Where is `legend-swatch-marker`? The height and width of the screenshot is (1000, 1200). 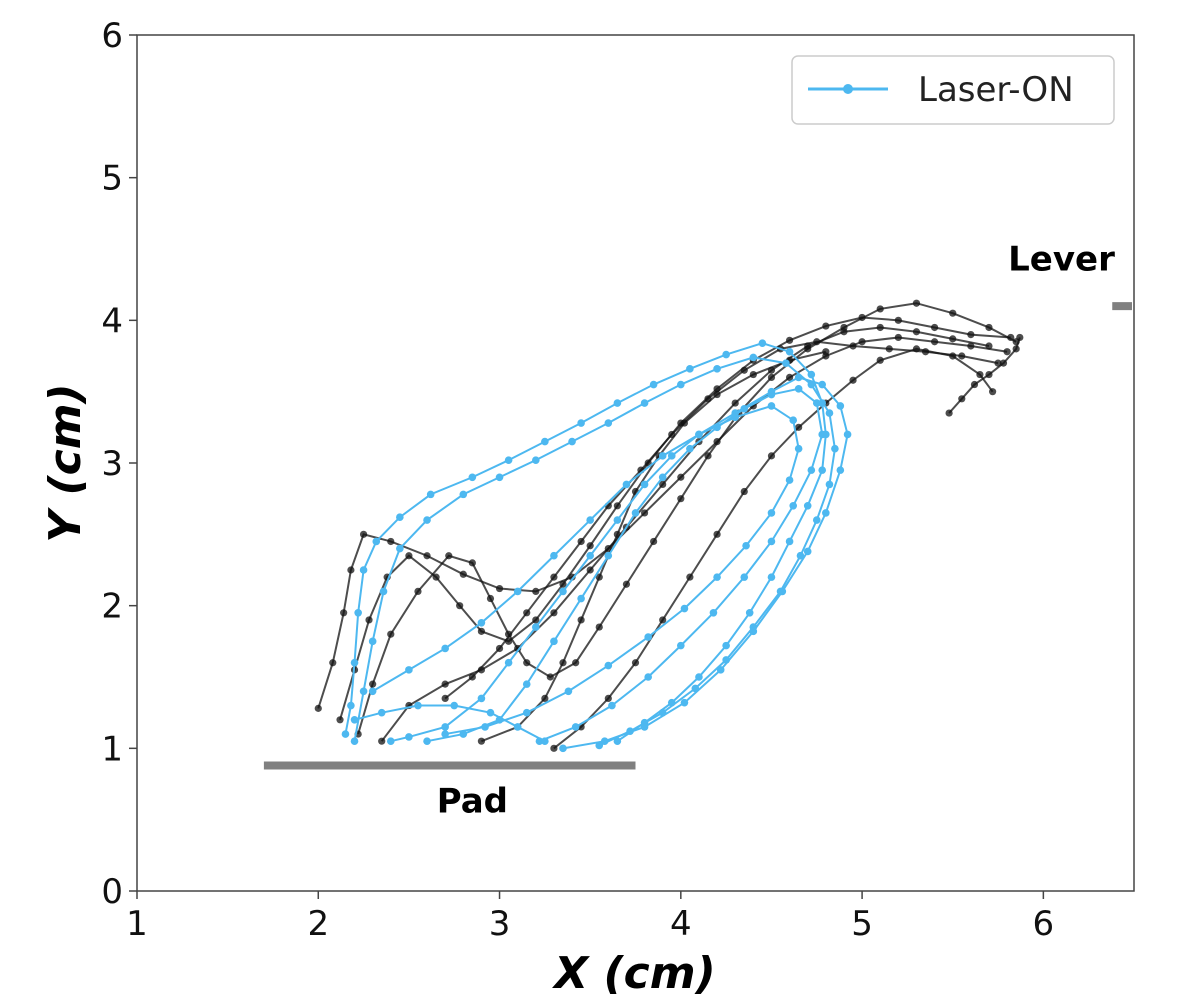
legend-swatch-marker is located at coordinates (848, 89).